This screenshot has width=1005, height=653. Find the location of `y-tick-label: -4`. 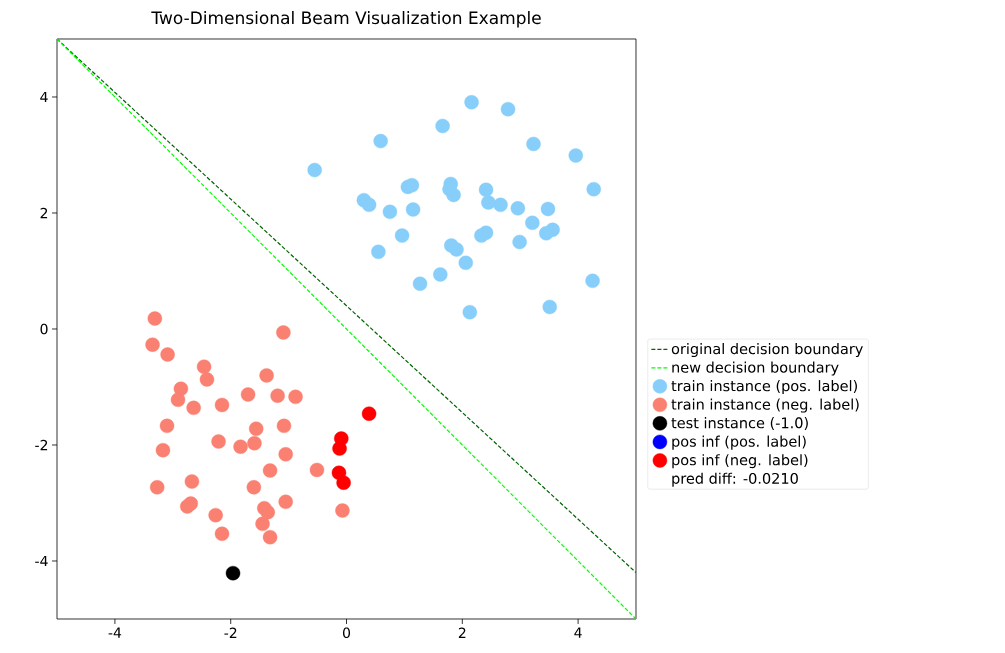

y-tick-label: -4 is located at coordinates (41, 561).